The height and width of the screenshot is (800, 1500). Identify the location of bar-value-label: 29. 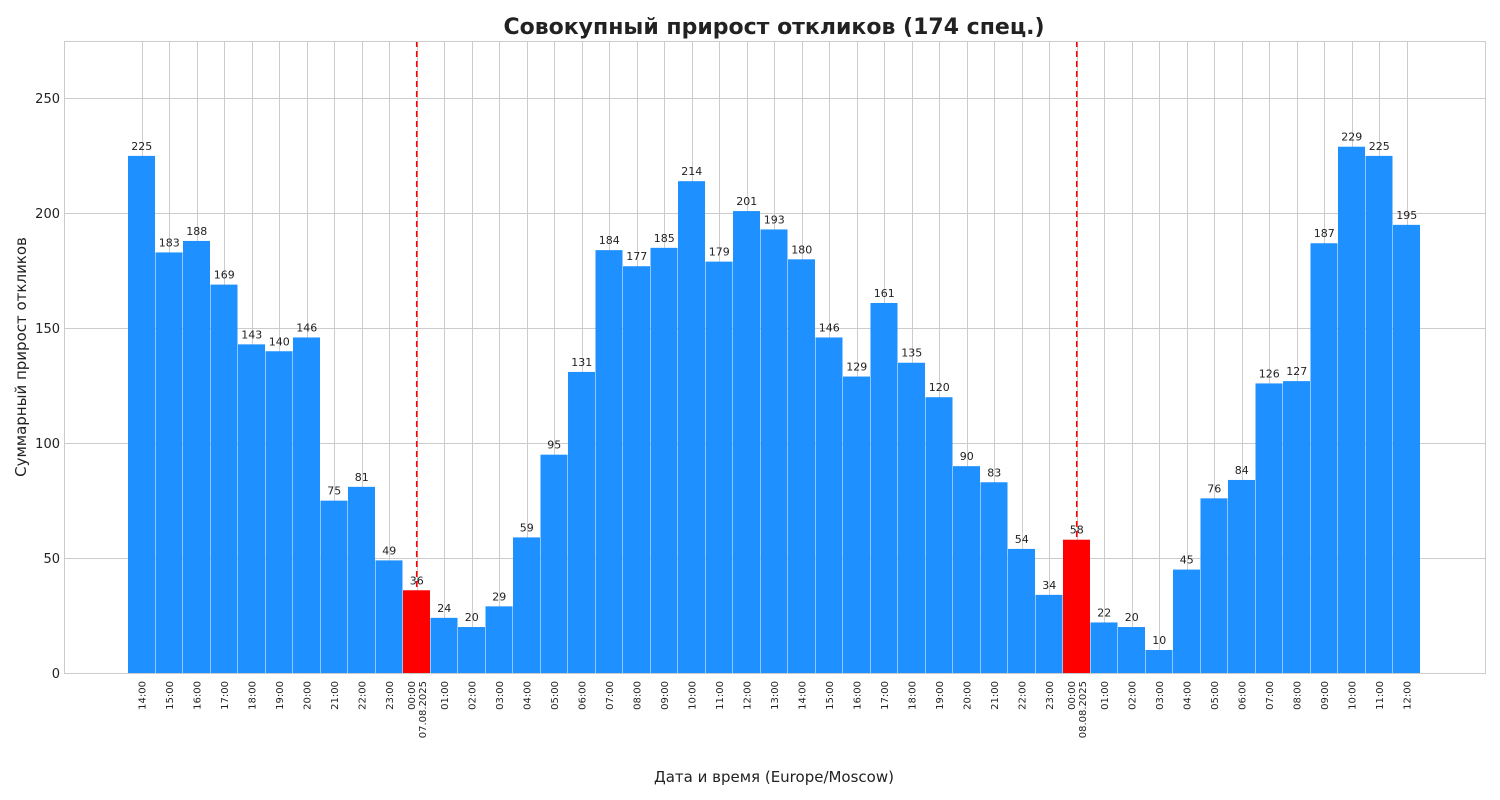
(499, 596).